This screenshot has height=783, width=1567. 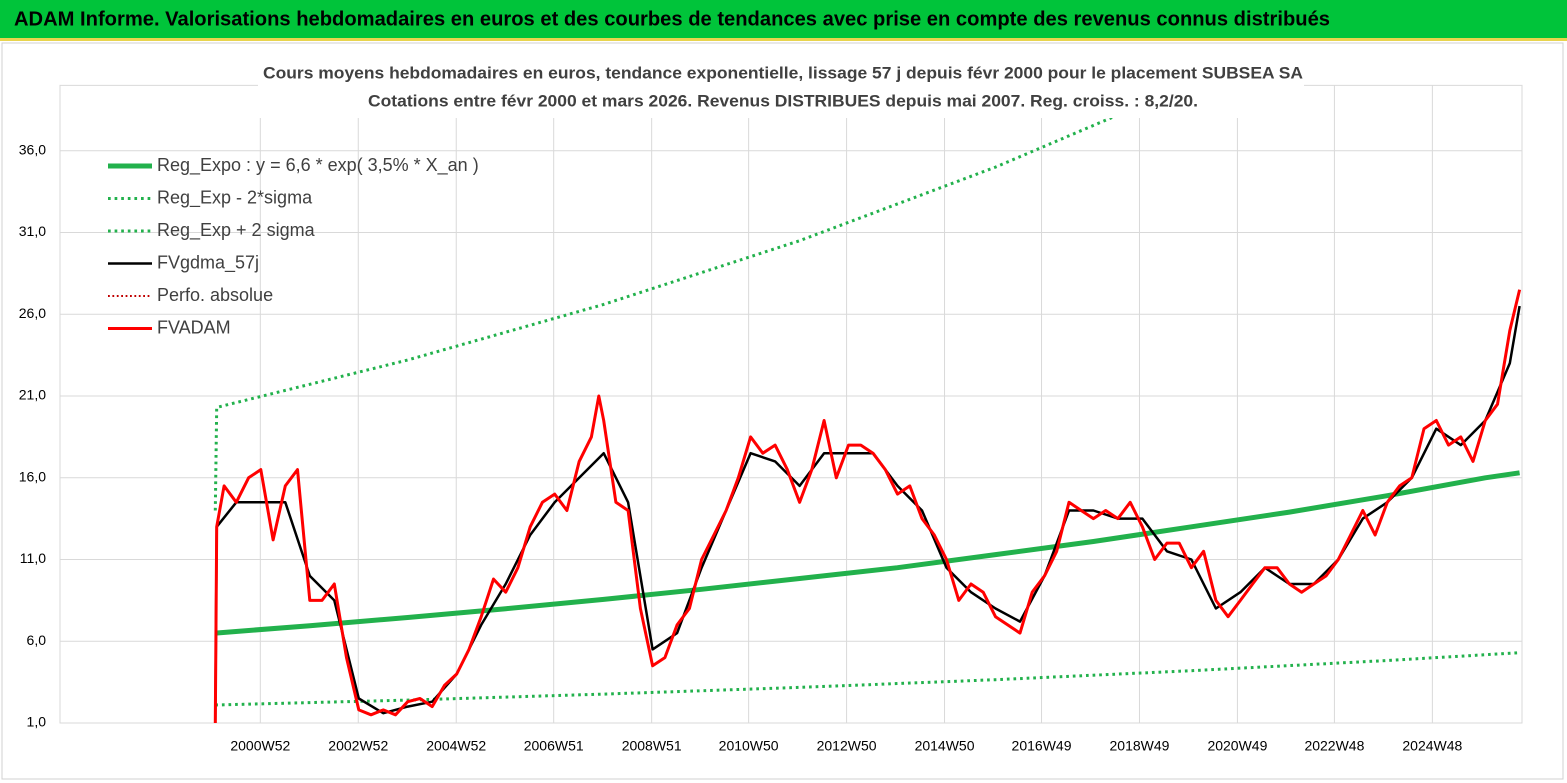 I want to click on y-tick-label: 16,0, so click(x=32, y=476).